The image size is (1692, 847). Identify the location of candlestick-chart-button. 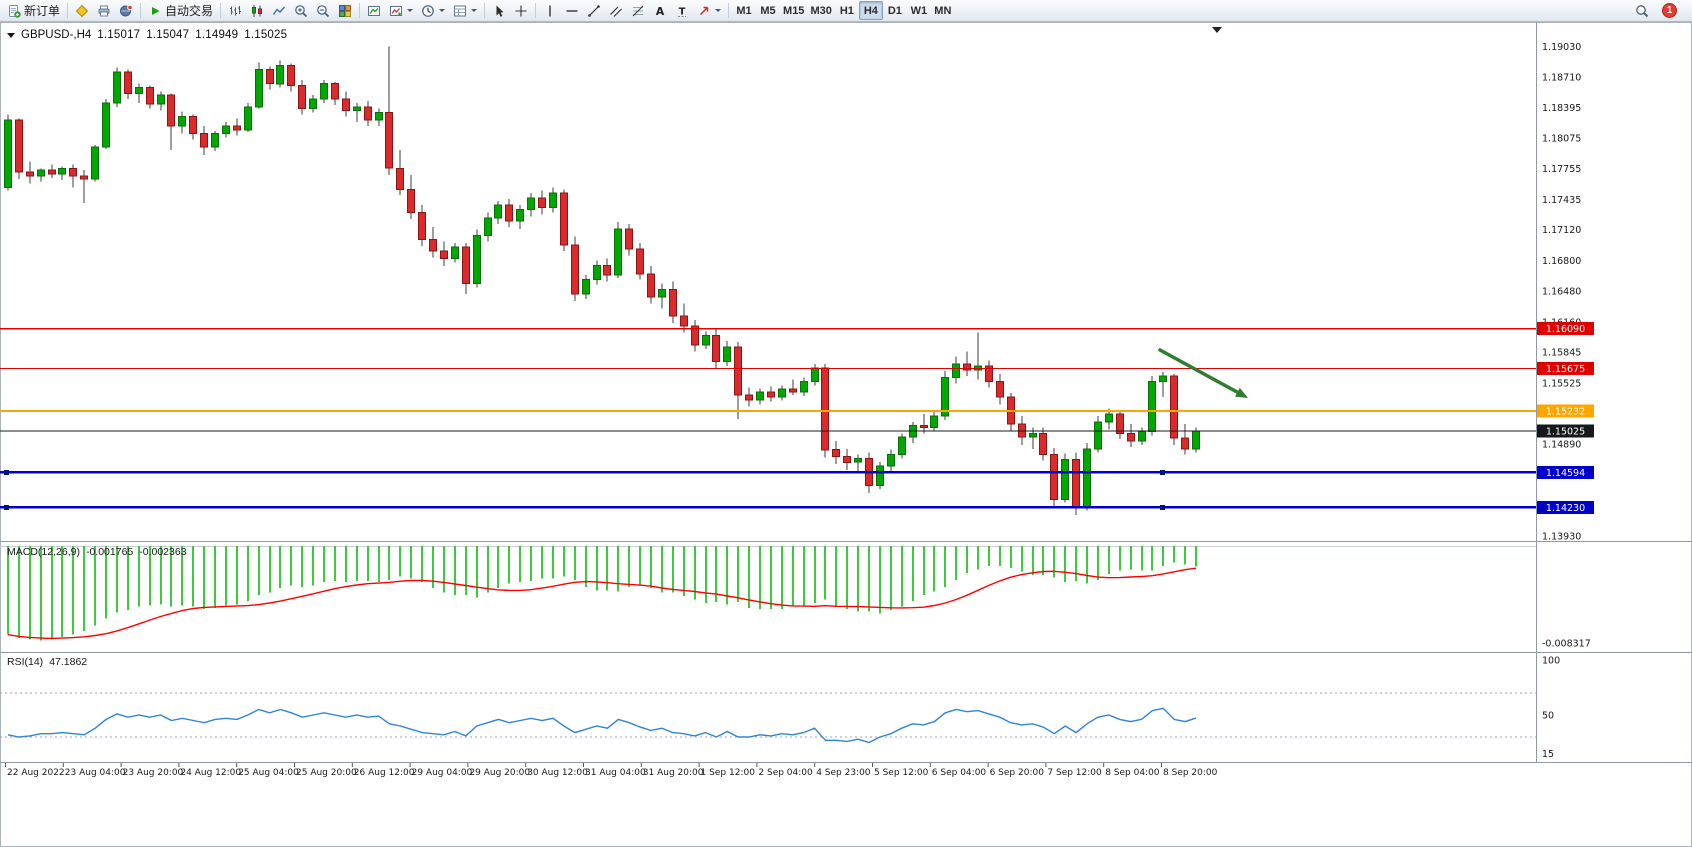
(257, 10).